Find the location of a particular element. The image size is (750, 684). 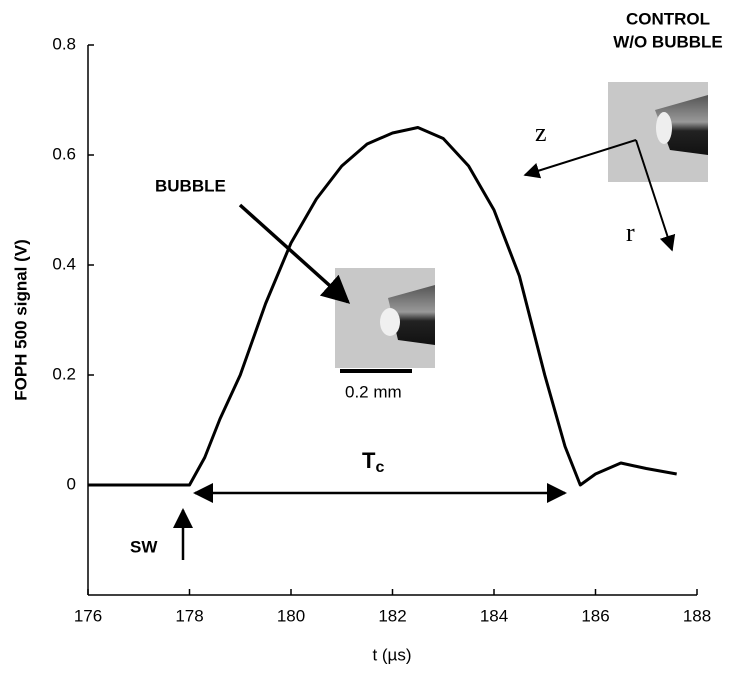

scale-label: 0.2 mm is located at coordinates (373, 391).